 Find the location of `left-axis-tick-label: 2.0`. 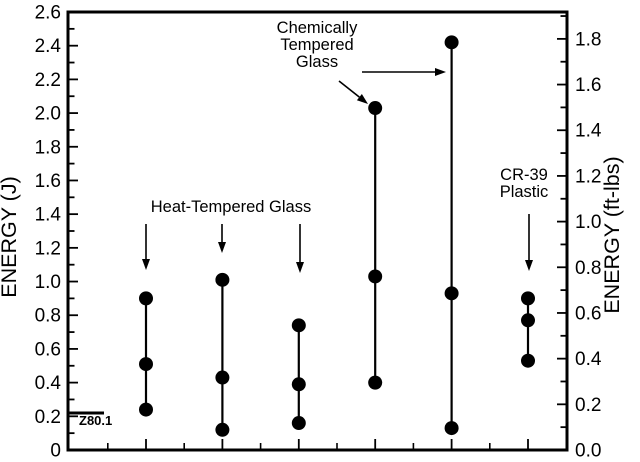

left-axis-tick-label: 2.0 is located at coordinates (48, 114).